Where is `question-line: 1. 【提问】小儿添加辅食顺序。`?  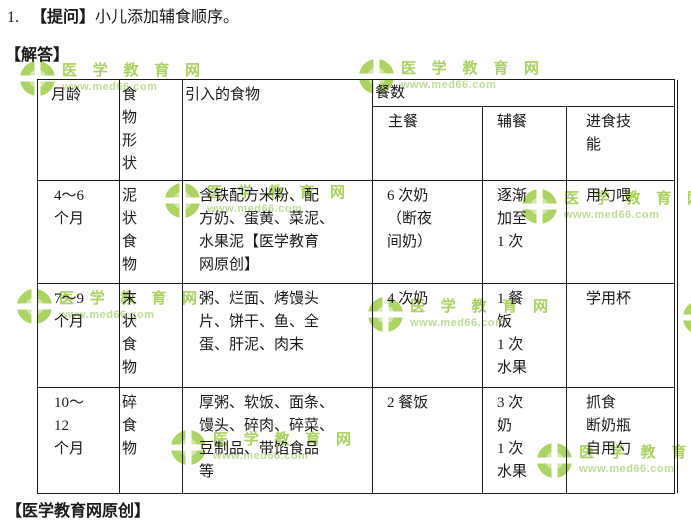 question-line: 1. 【提问】小儿添加辅食顺序。 is located at coordinates (123, 18).